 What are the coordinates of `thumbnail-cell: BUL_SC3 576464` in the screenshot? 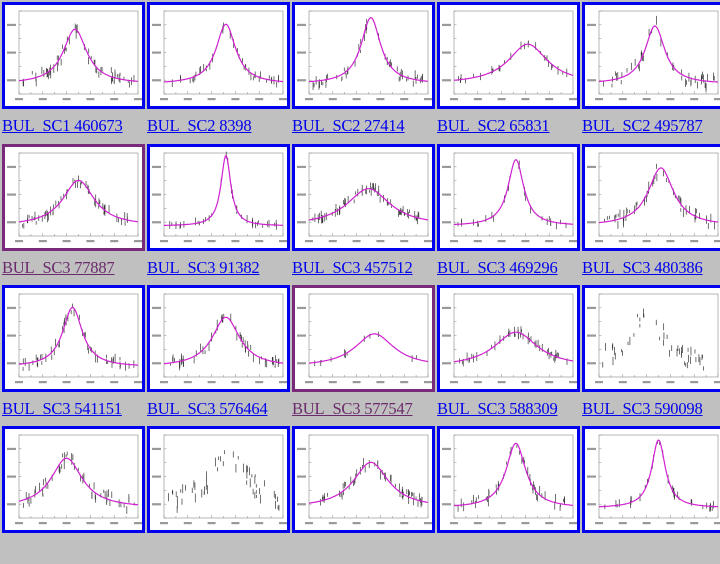 It's located at (217, 353).